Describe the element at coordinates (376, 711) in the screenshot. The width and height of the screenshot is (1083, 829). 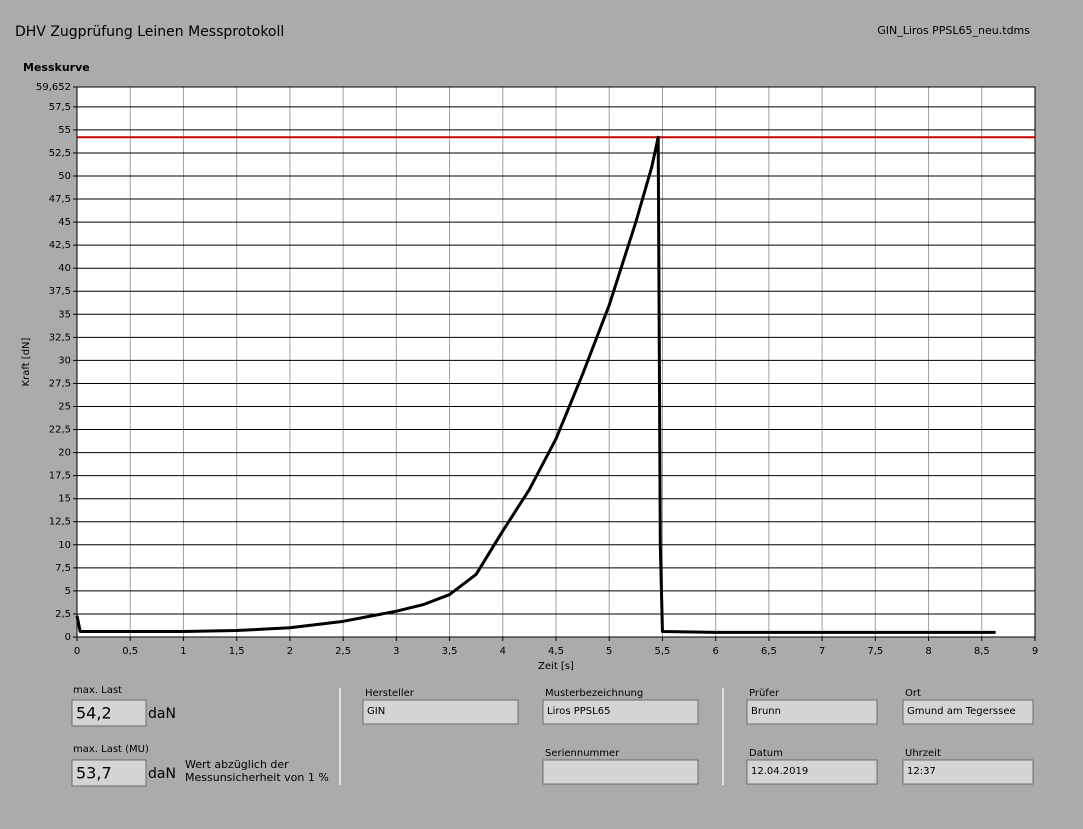
I see `field-value: GIN` at that location.